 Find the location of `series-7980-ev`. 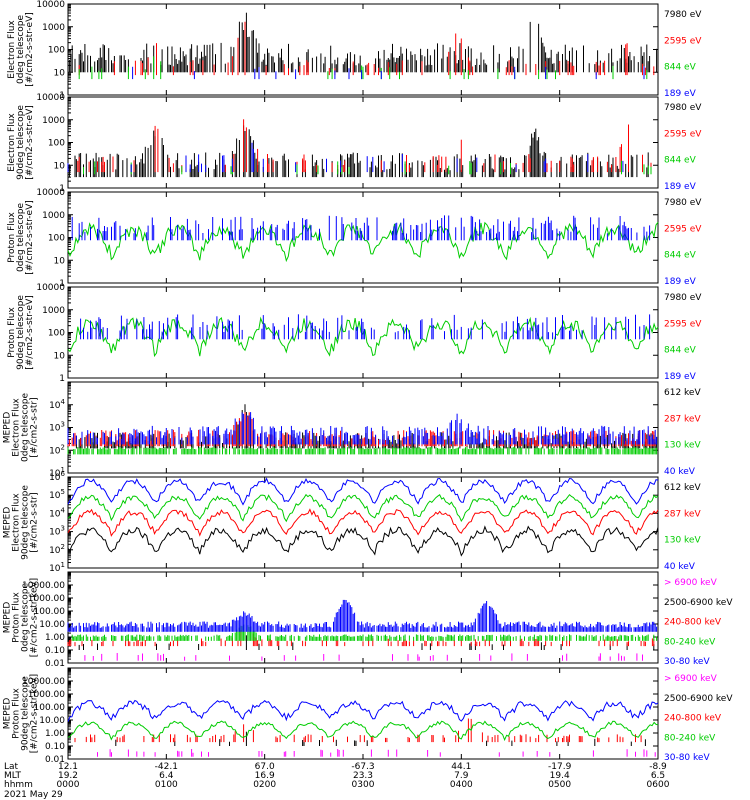

series-7980-ev is located at coordinates (358, 151).